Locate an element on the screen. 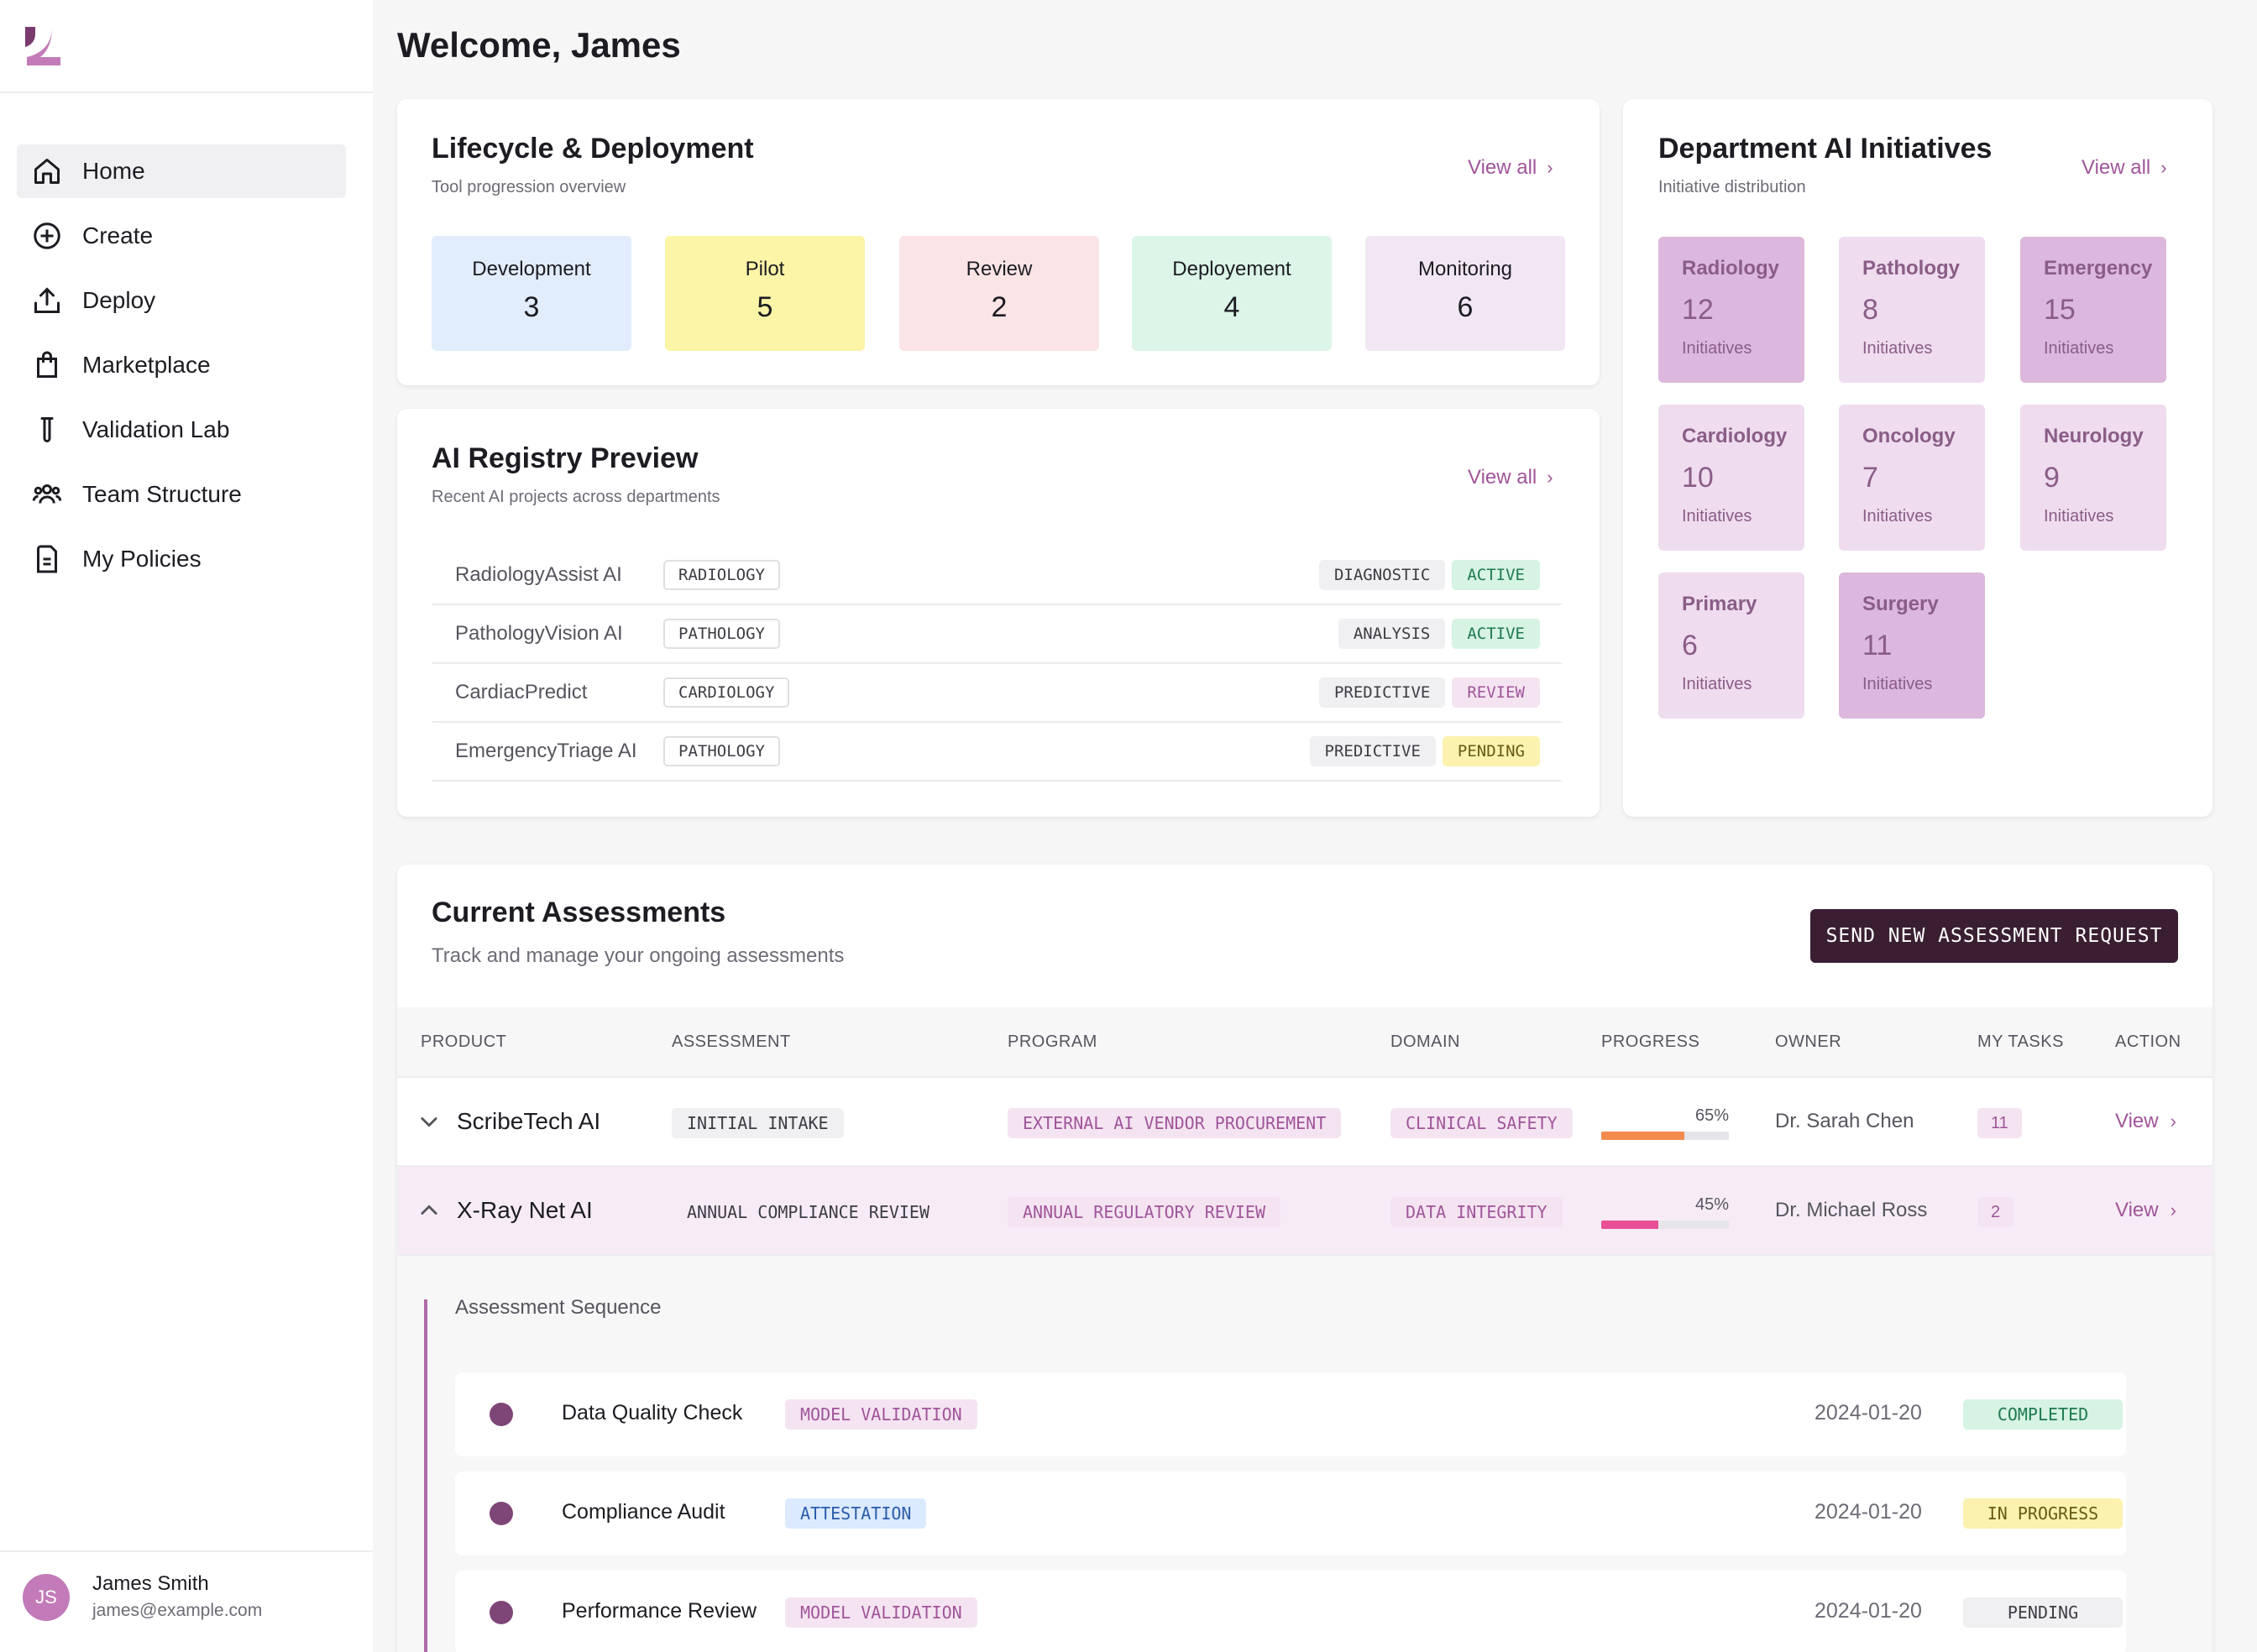 The image size is (2257, 1652). dept-tile-emergency: Emergency 15 Initiatives is located at coordinates (2093, 310).